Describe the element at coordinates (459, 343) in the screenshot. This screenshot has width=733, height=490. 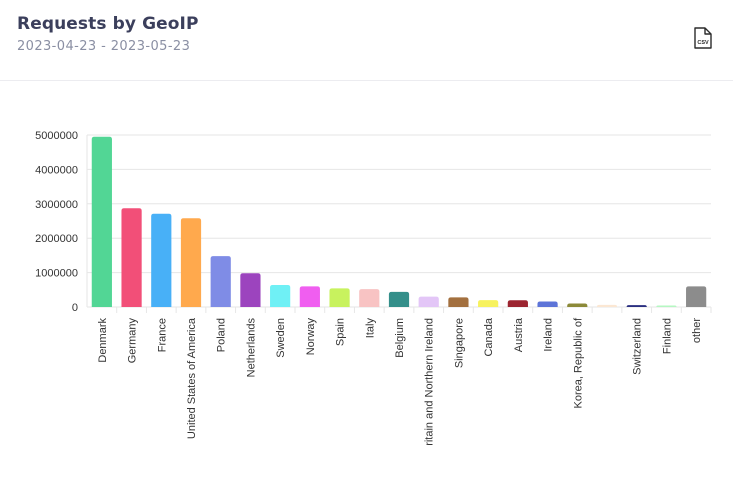
I see `x-tick-label: Singapore` at that location.